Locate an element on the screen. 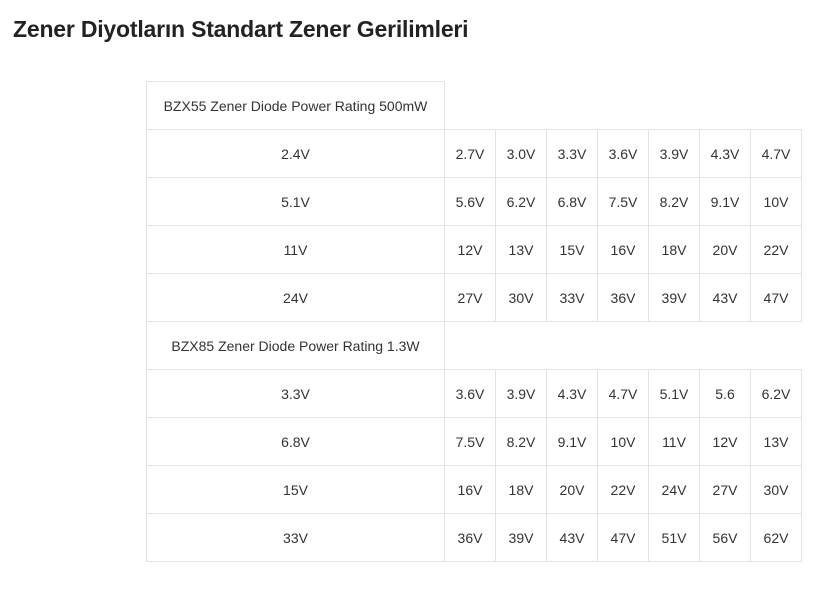 Image resolution: width=835 pixels, height=591 pixels. table-row: 6.8V 7.5V 8.2V 9.1V 10V 11V 12V 13V is located at coordinates (474, 441).